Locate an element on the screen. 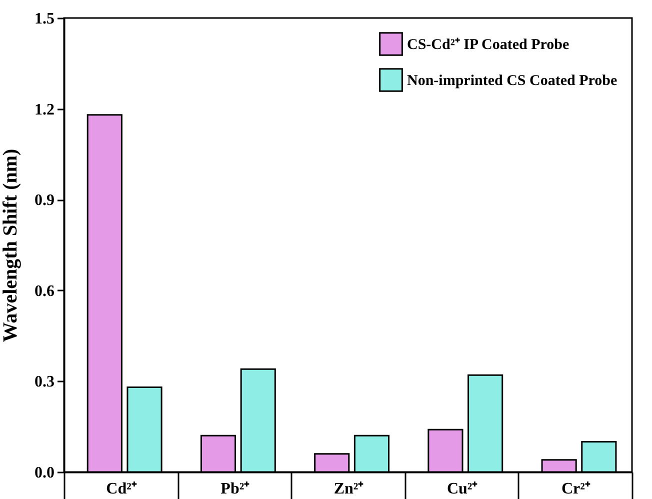  y-tick-label: 0.6 is located at coordinates (44, 291).